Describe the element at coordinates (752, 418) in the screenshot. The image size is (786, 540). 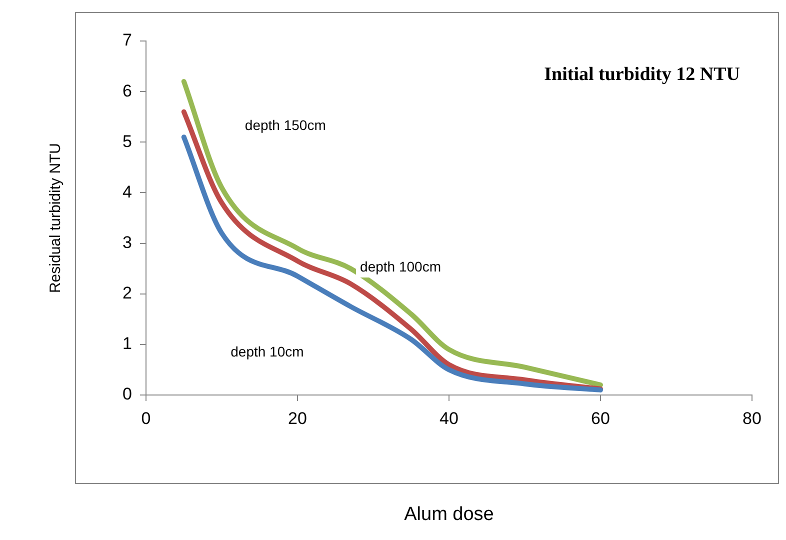
I see `x-tick-label: 80` at that location.